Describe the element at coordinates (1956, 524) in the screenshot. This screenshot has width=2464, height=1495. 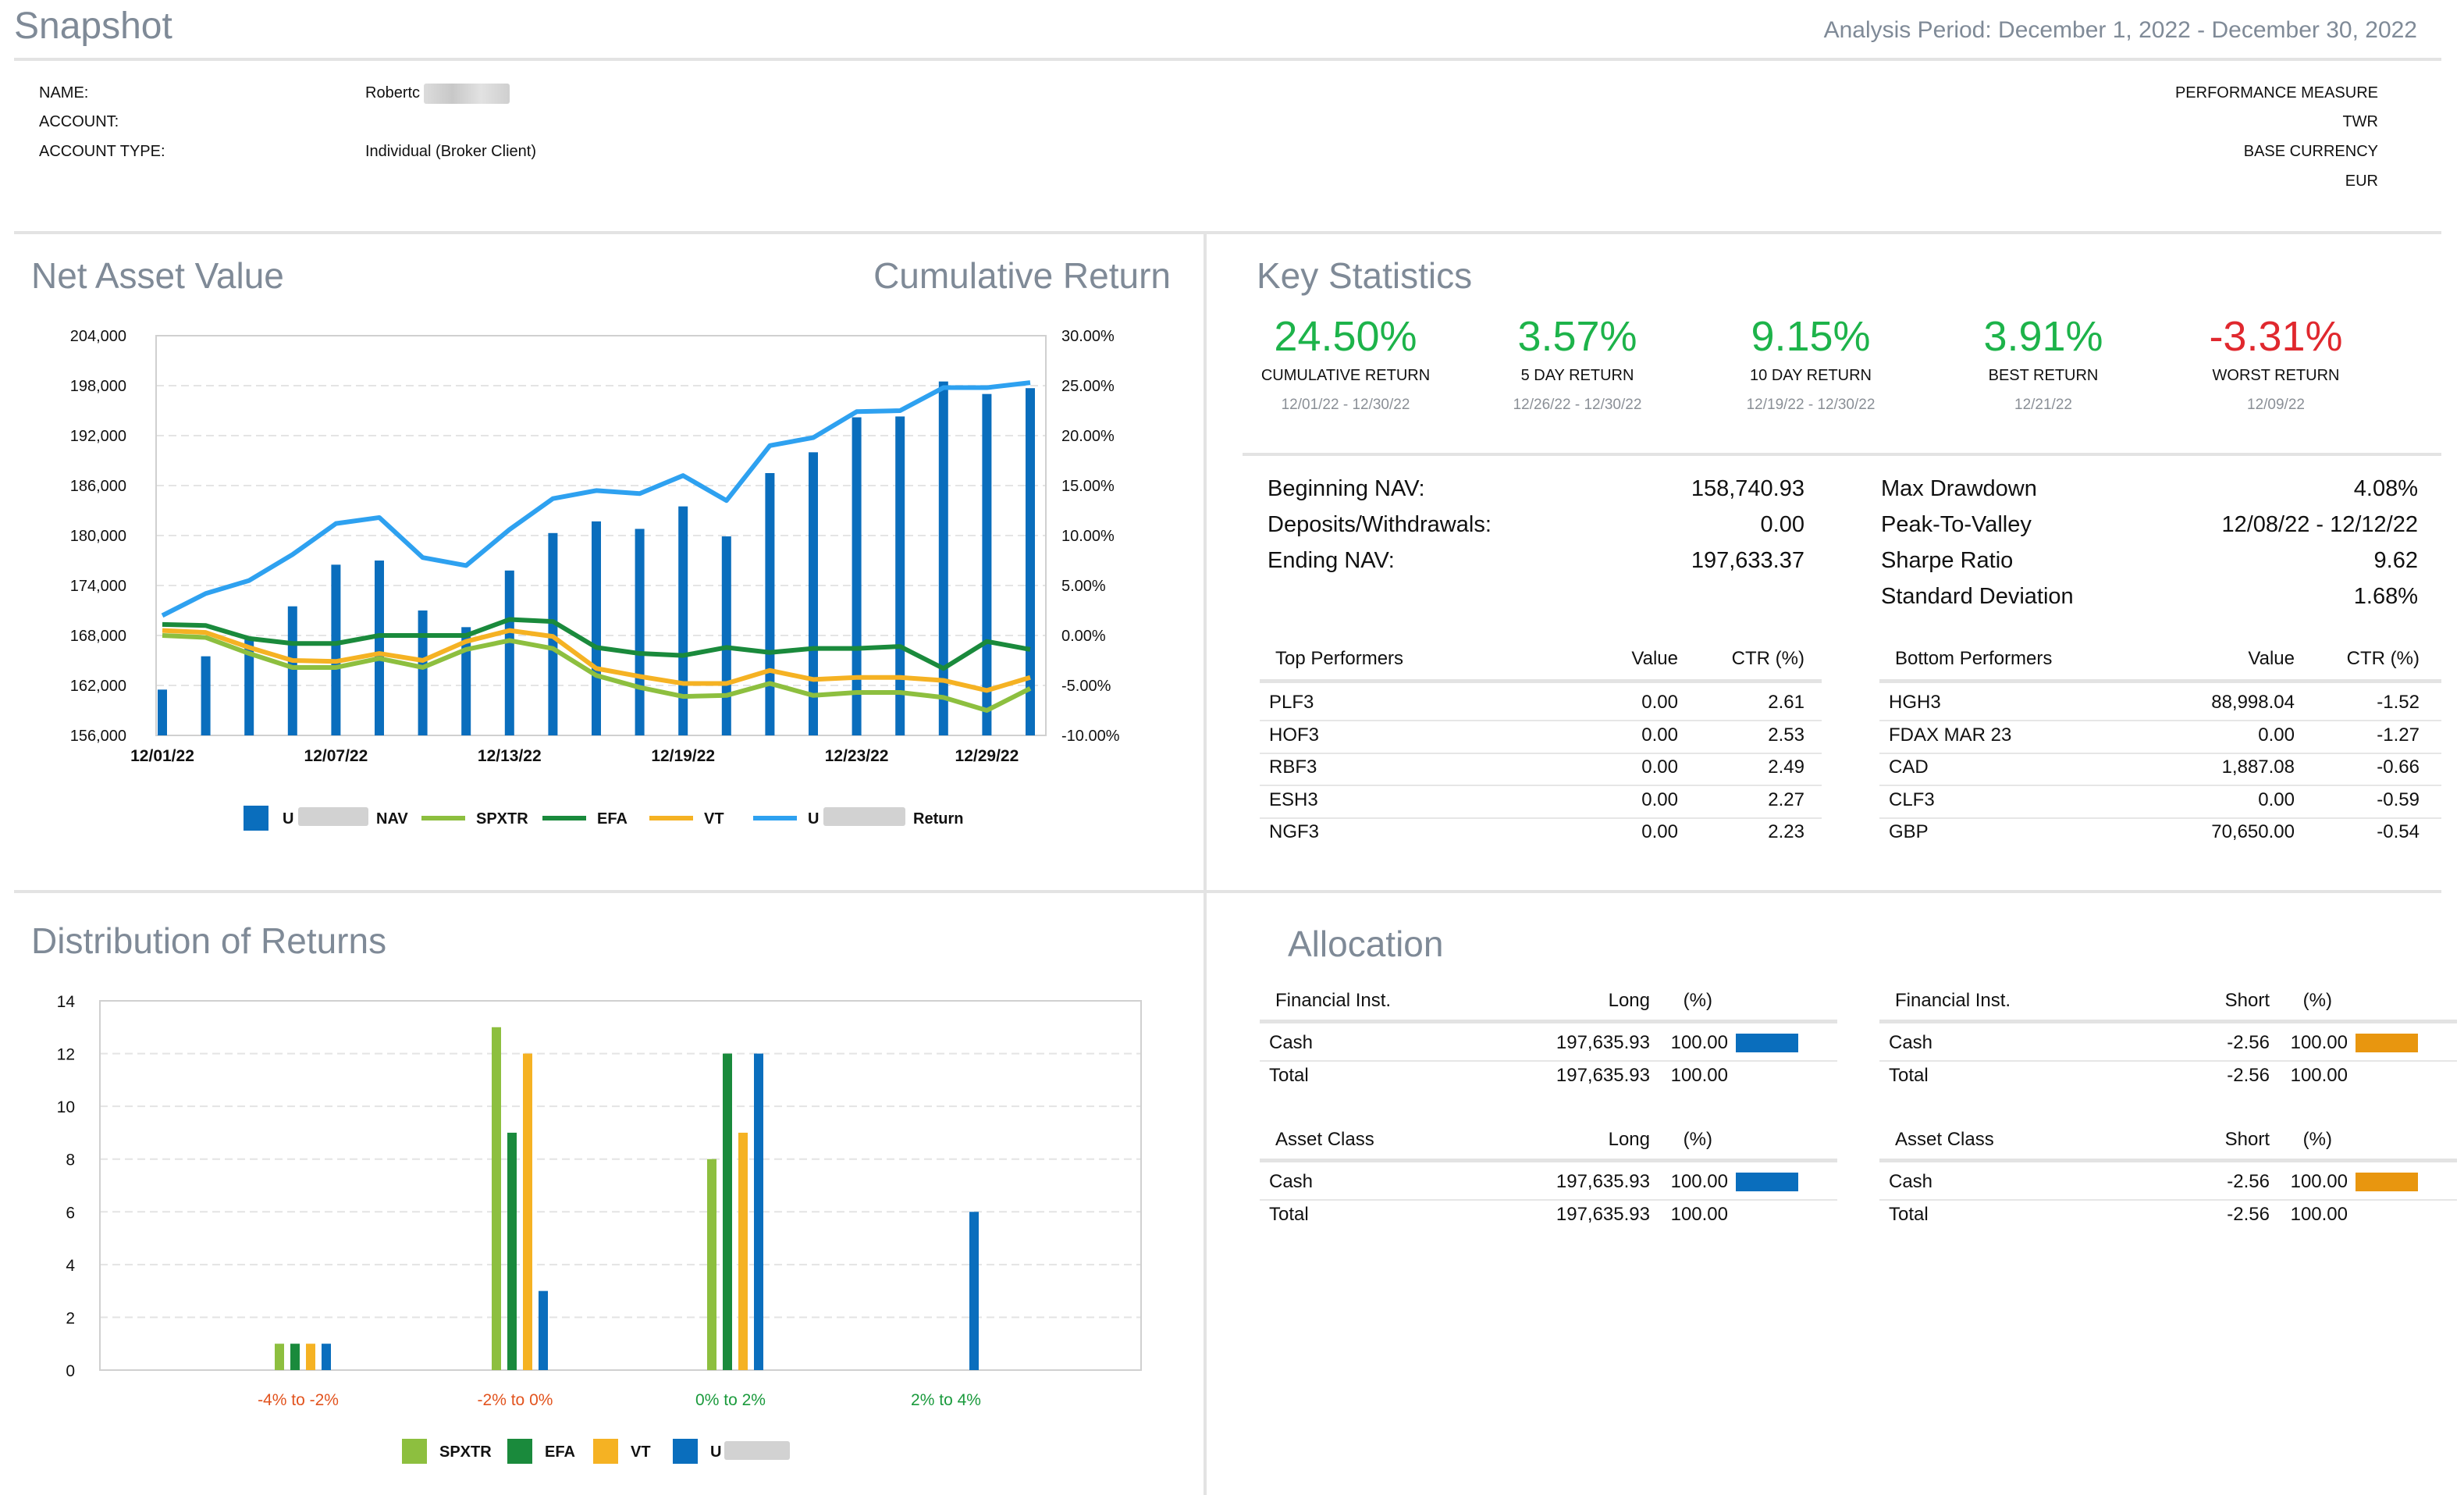
I see `stat-label: Peak-To-Valley` at that location.